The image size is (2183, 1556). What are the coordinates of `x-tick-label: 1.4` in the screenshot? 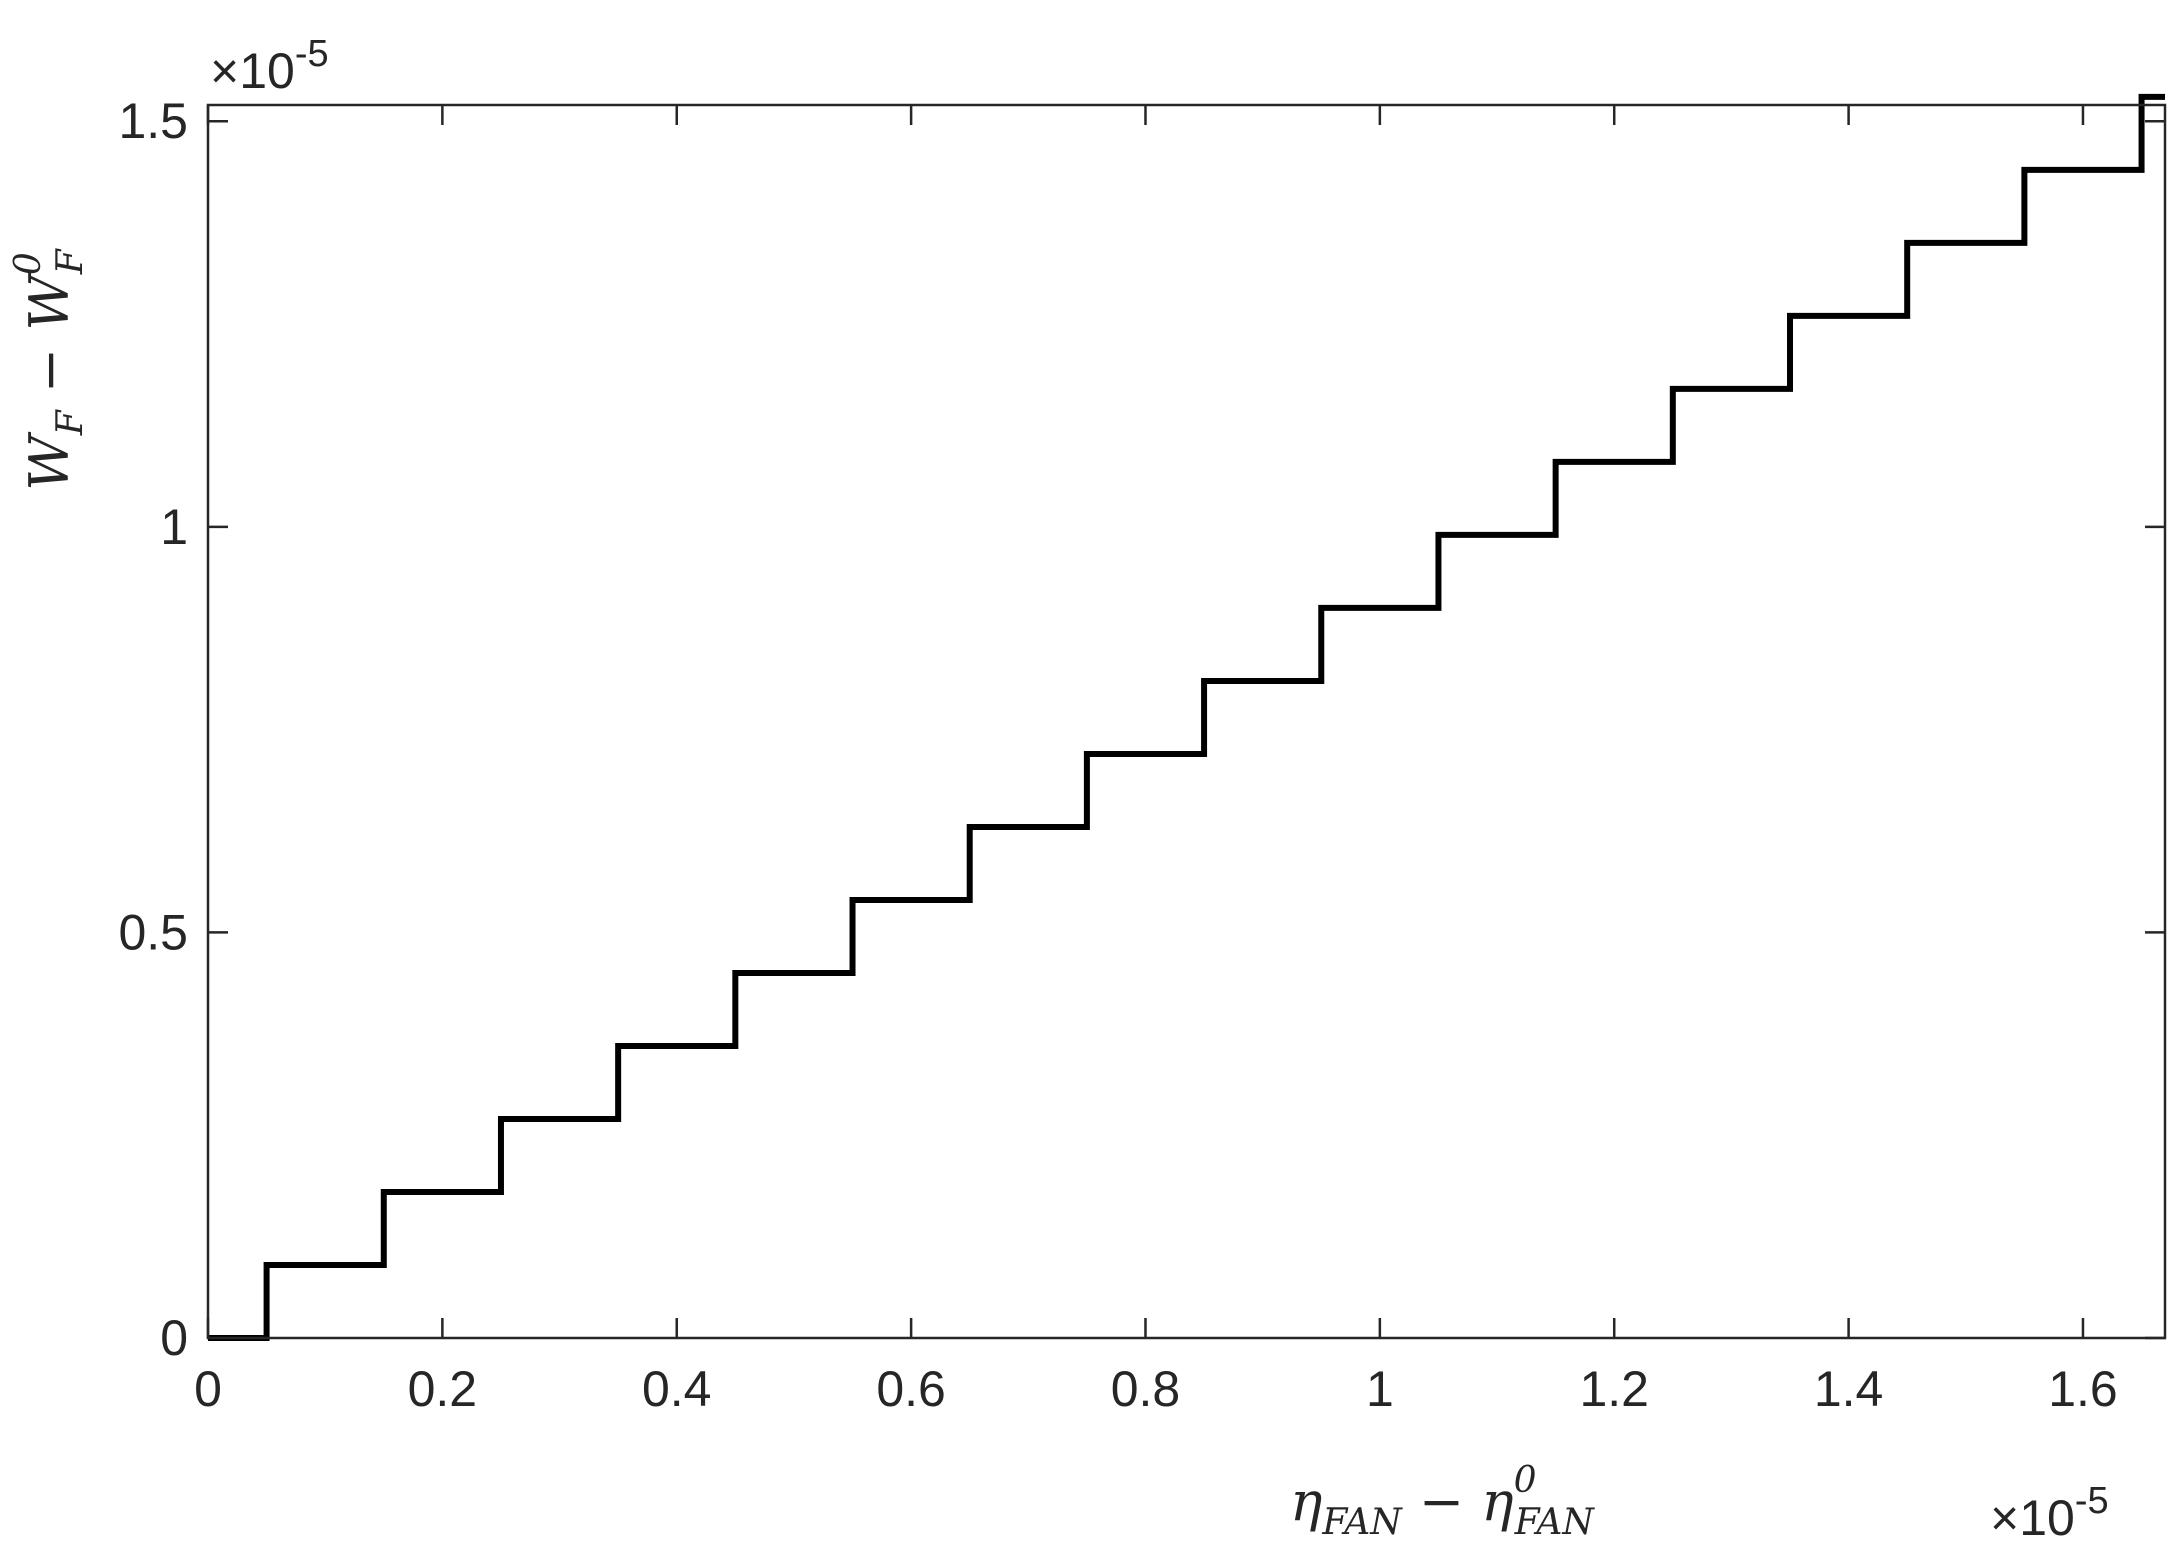 It's located at (1849, 1389).